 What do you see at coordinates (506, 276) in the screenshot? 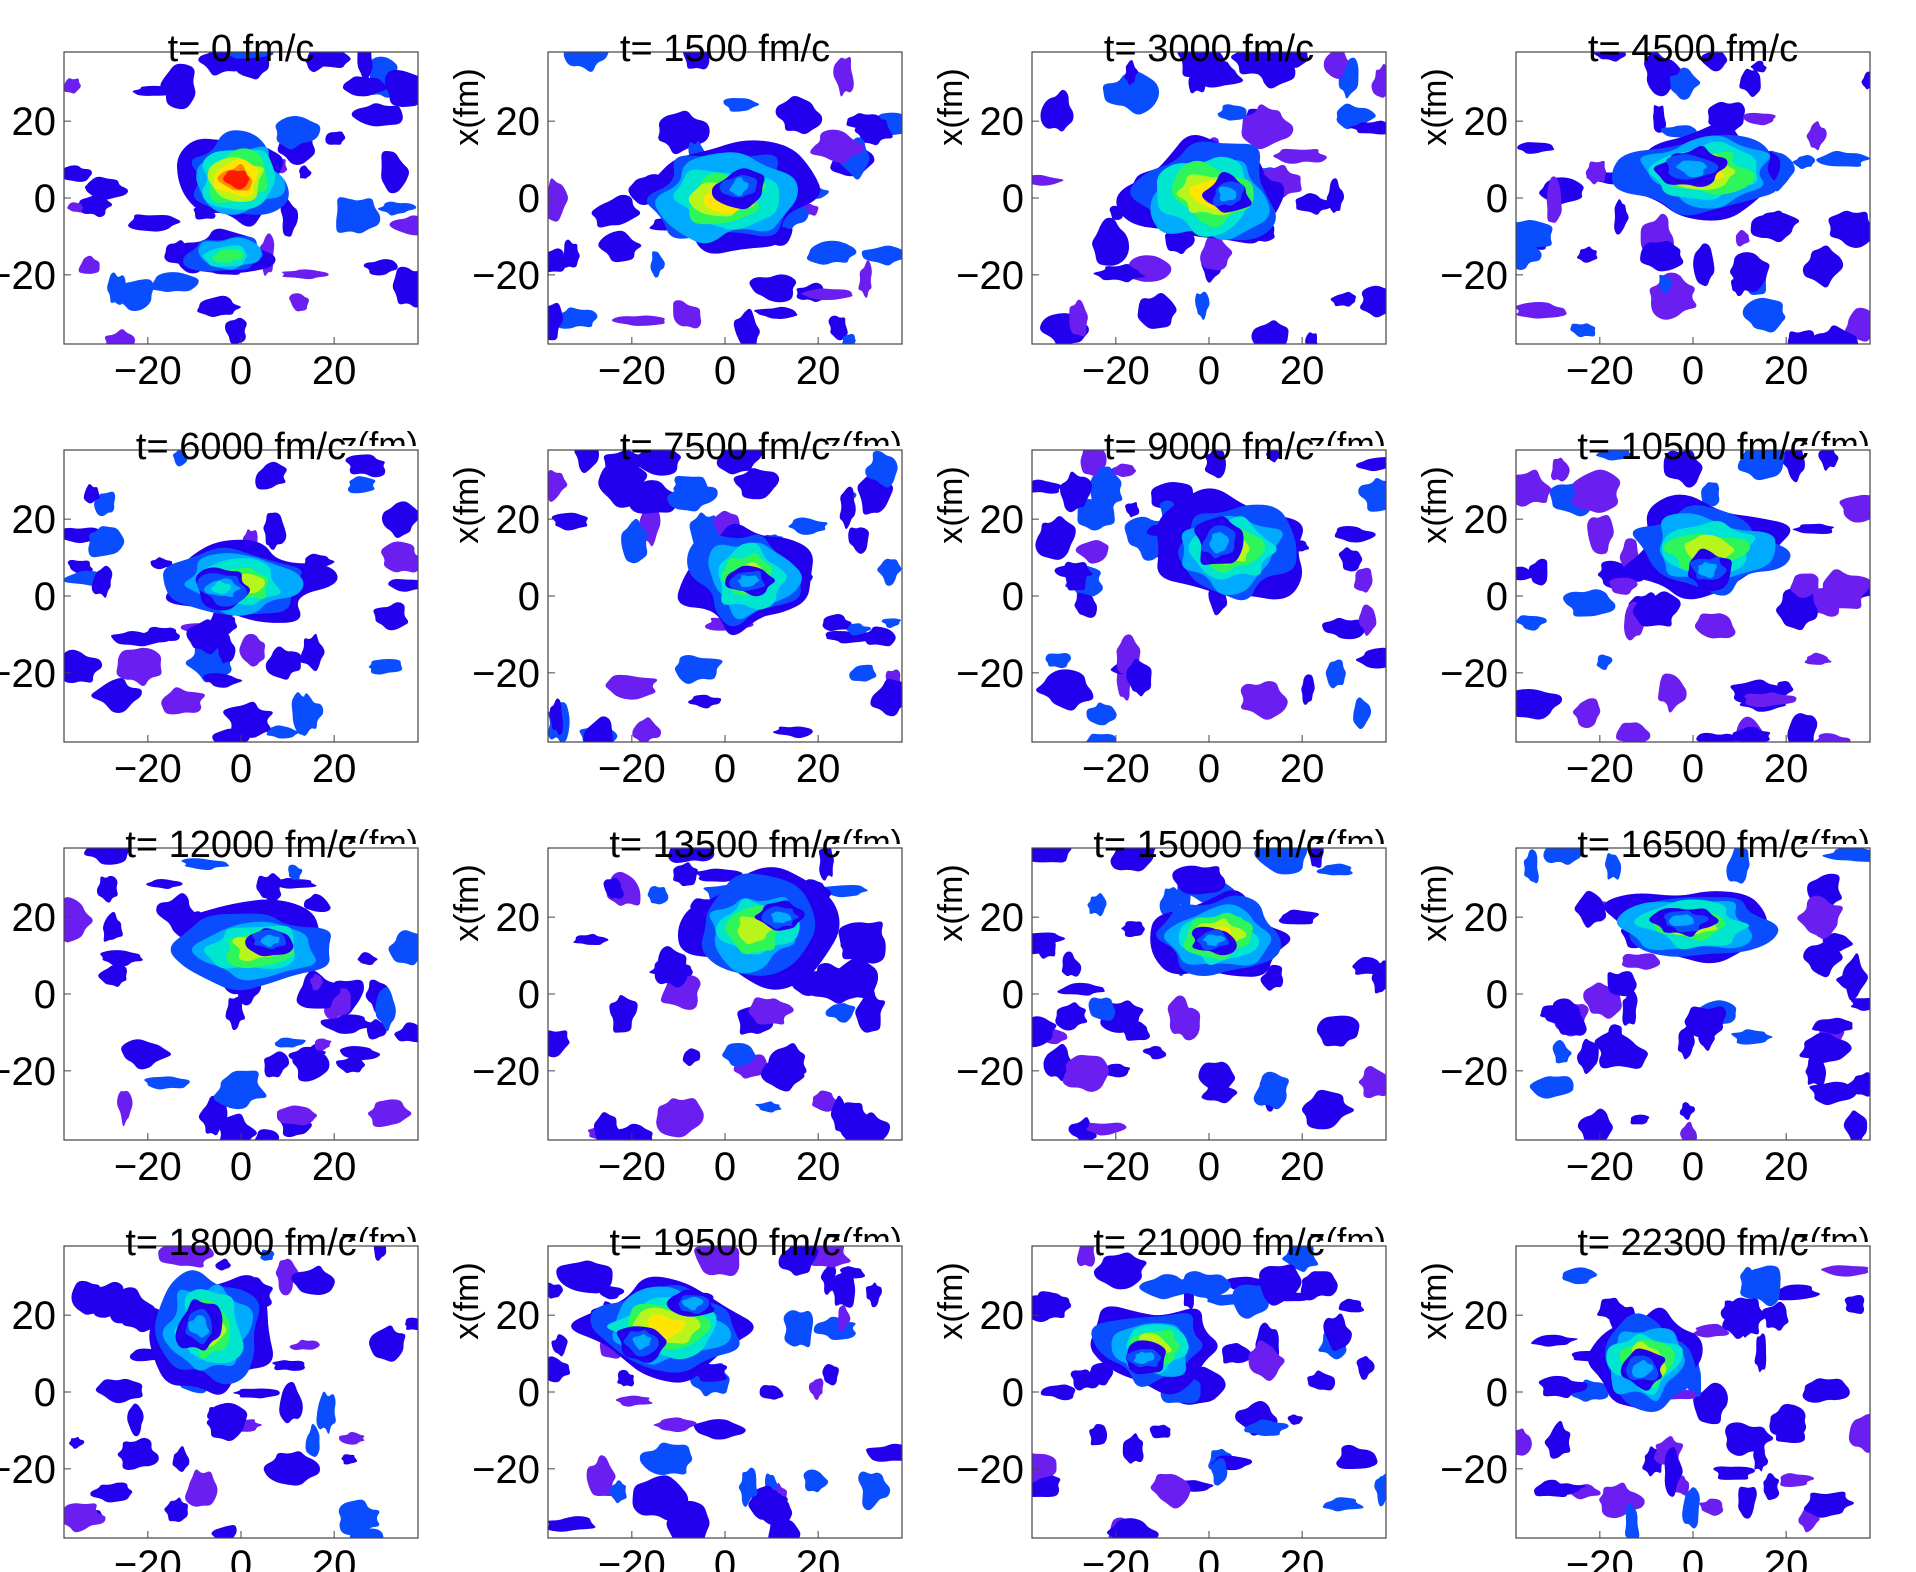
I see `y-tick-label: −20` at bounding box center [506, 276].